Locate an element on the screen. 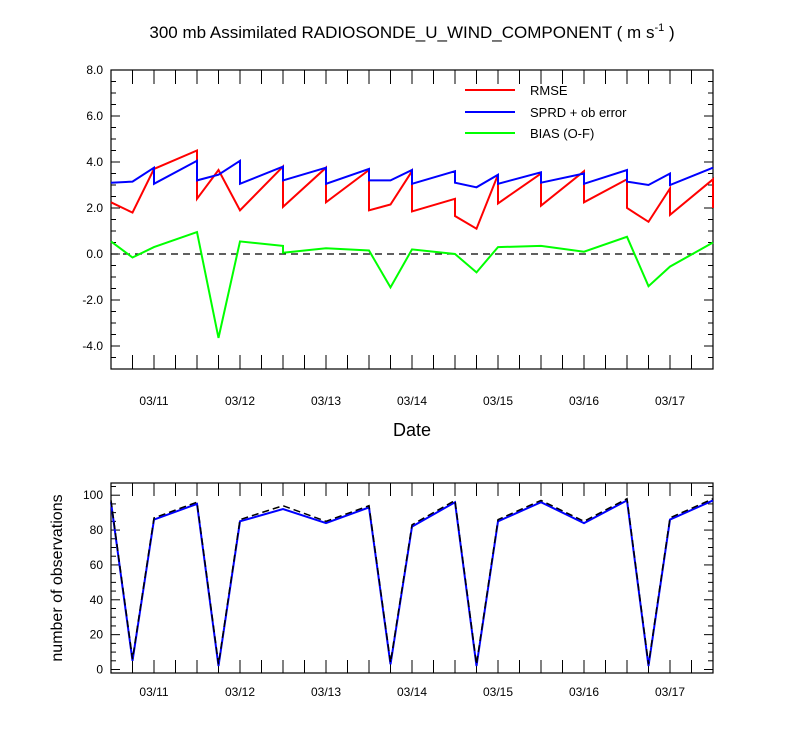  legend-label-rmse: RMSE is located at coordinates (549, 90).